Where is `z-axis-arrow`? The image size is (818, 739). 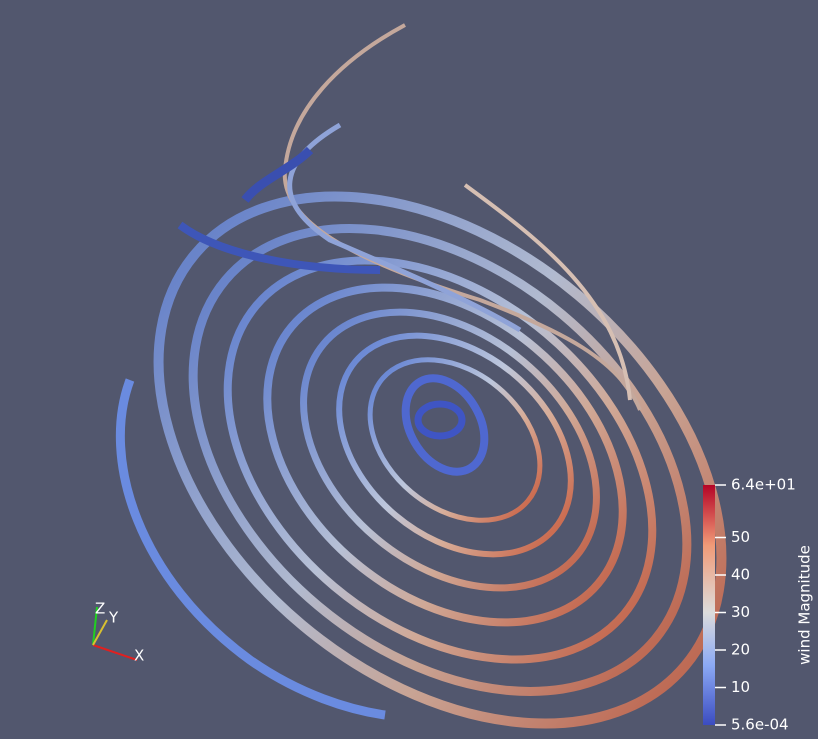 z-axis-arrow is located at coordinates (95, 626).